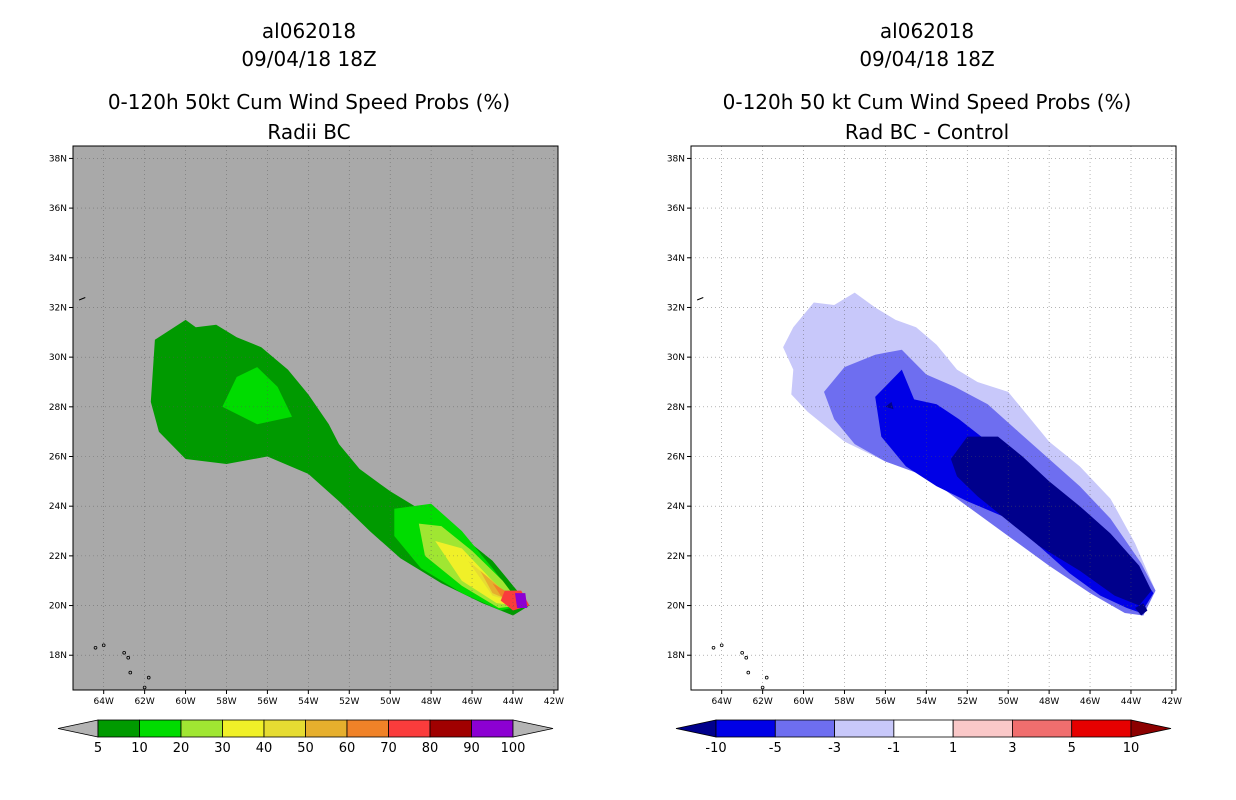  What do you see at coordinates (676, 159) in the screenshot?
I see `right-ytick-label: 38N` at bounding box center [676, 159].